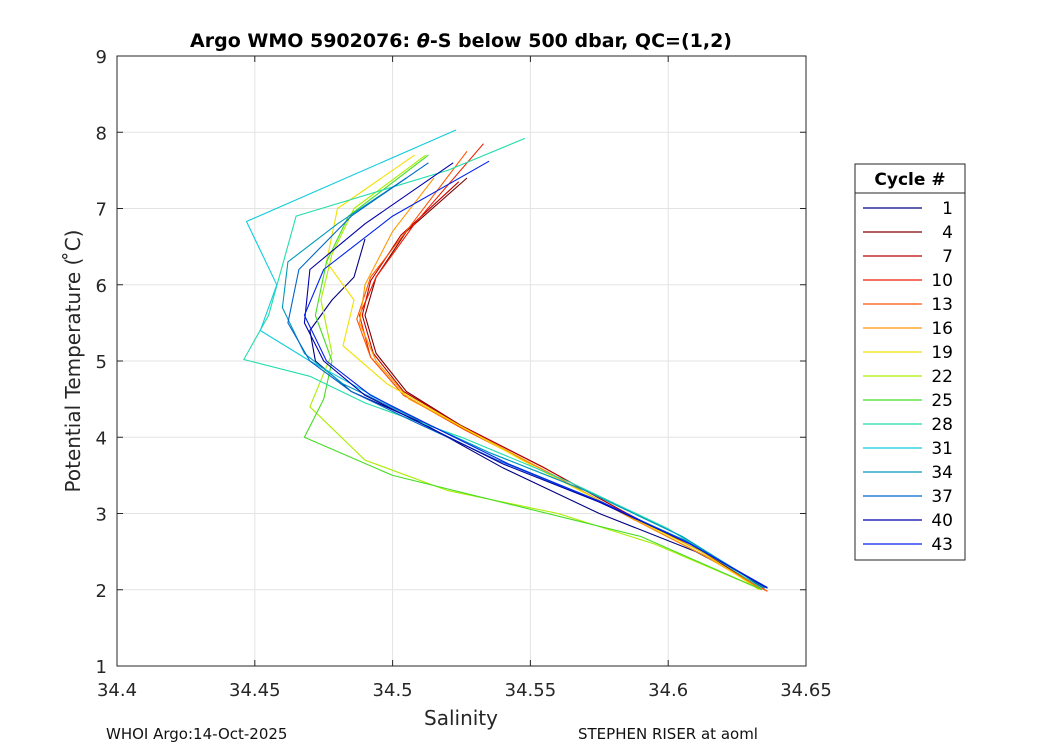 The width and height of the screenshot is (1050, 750). Describe the element at coordinates (101, 286) in the screenshot. I see `y-tick-label: 6` at that location.